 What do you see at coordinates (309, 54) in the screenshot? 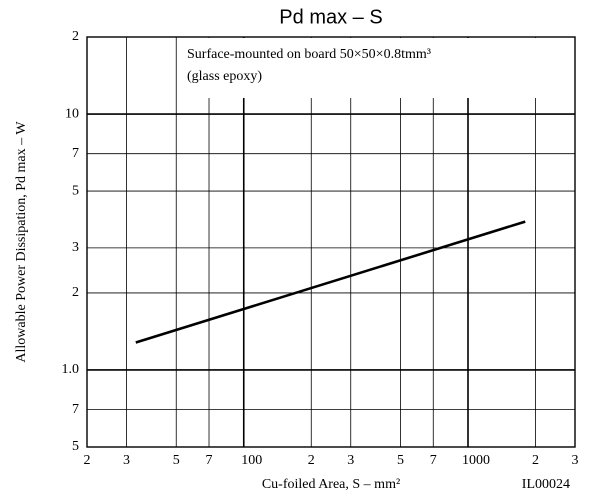
I see `annotation: Surface-mounted on board 50×50×0.8tmm³` at bounding box center [309, 54].